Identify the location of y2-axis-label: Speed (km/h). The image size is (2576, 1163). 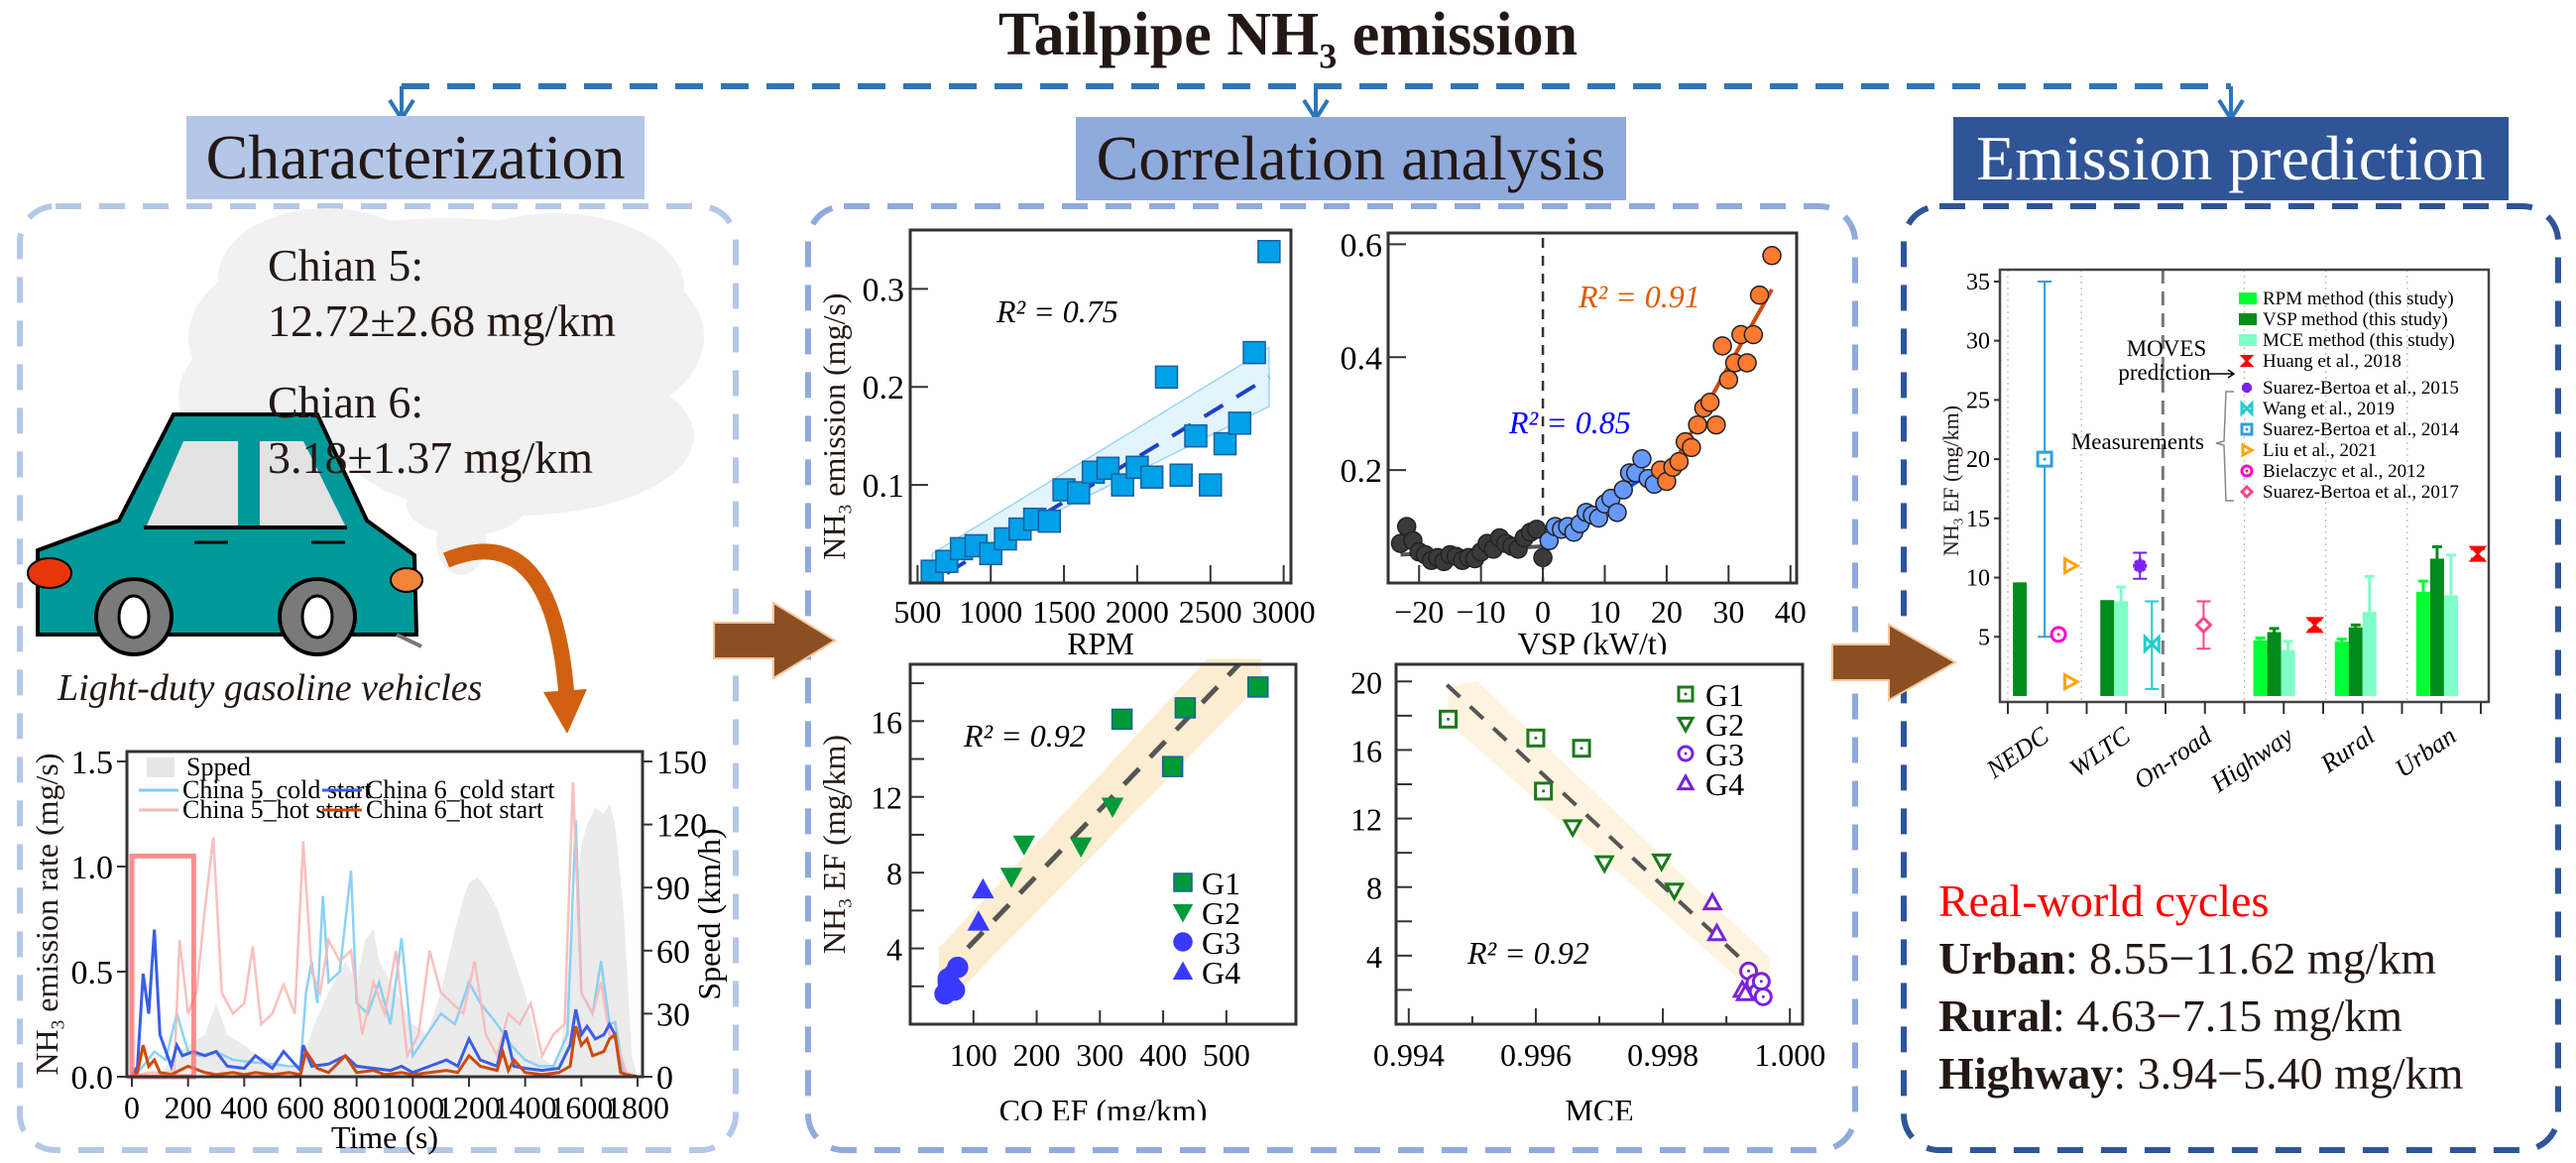
(709, 913).